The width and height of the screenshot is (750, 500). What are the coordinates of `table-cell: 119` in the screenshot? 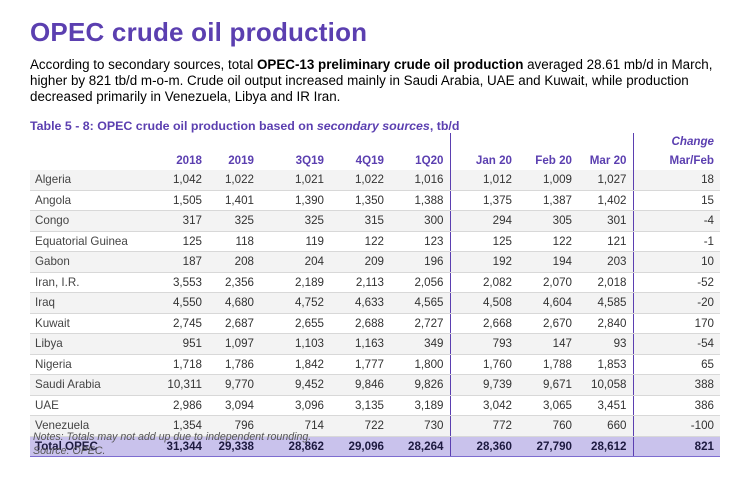 It's located at (295, 241).